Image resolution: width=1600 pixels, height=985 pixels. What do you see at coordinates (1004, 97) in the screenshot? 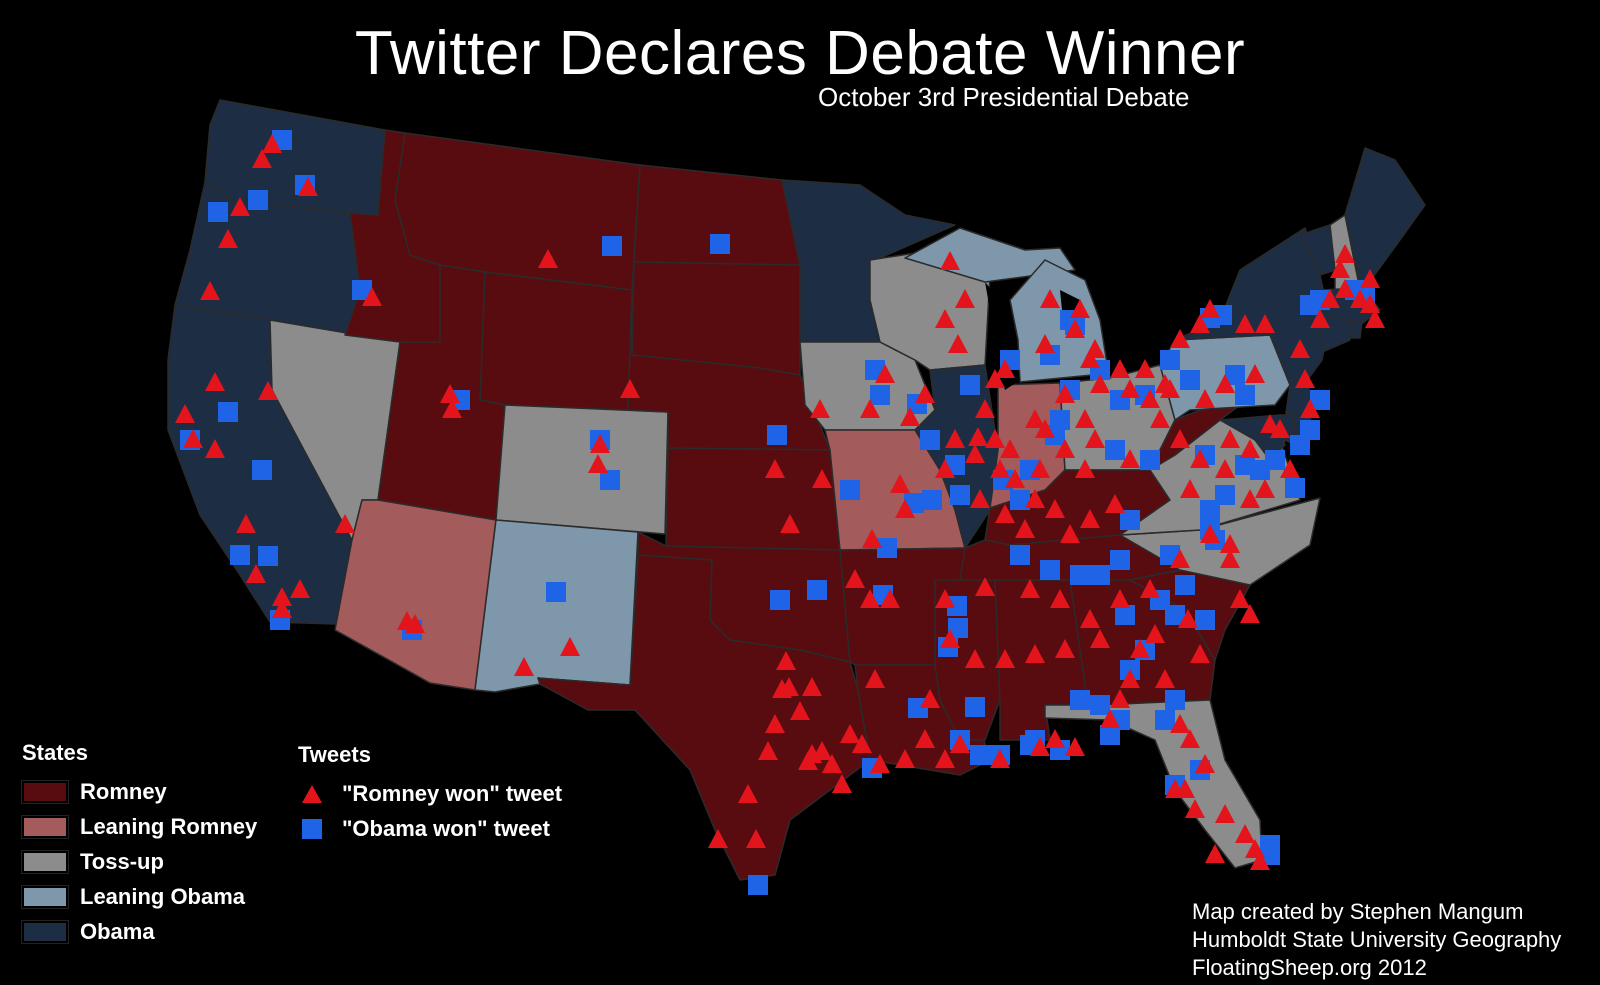
I see `page-subtitle: October 3rd Presidential Debate` at bounding box center [1004, 97].